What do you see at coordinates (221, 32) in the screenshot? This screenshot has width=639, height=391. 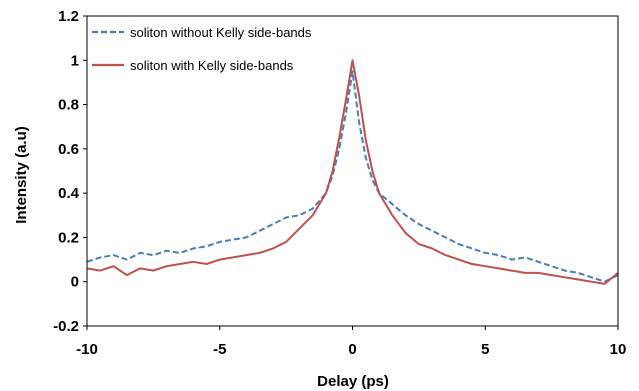 I see `legend-label-without-kelly: soliton without Kelly side-bands` at bounding box center [221, 32].